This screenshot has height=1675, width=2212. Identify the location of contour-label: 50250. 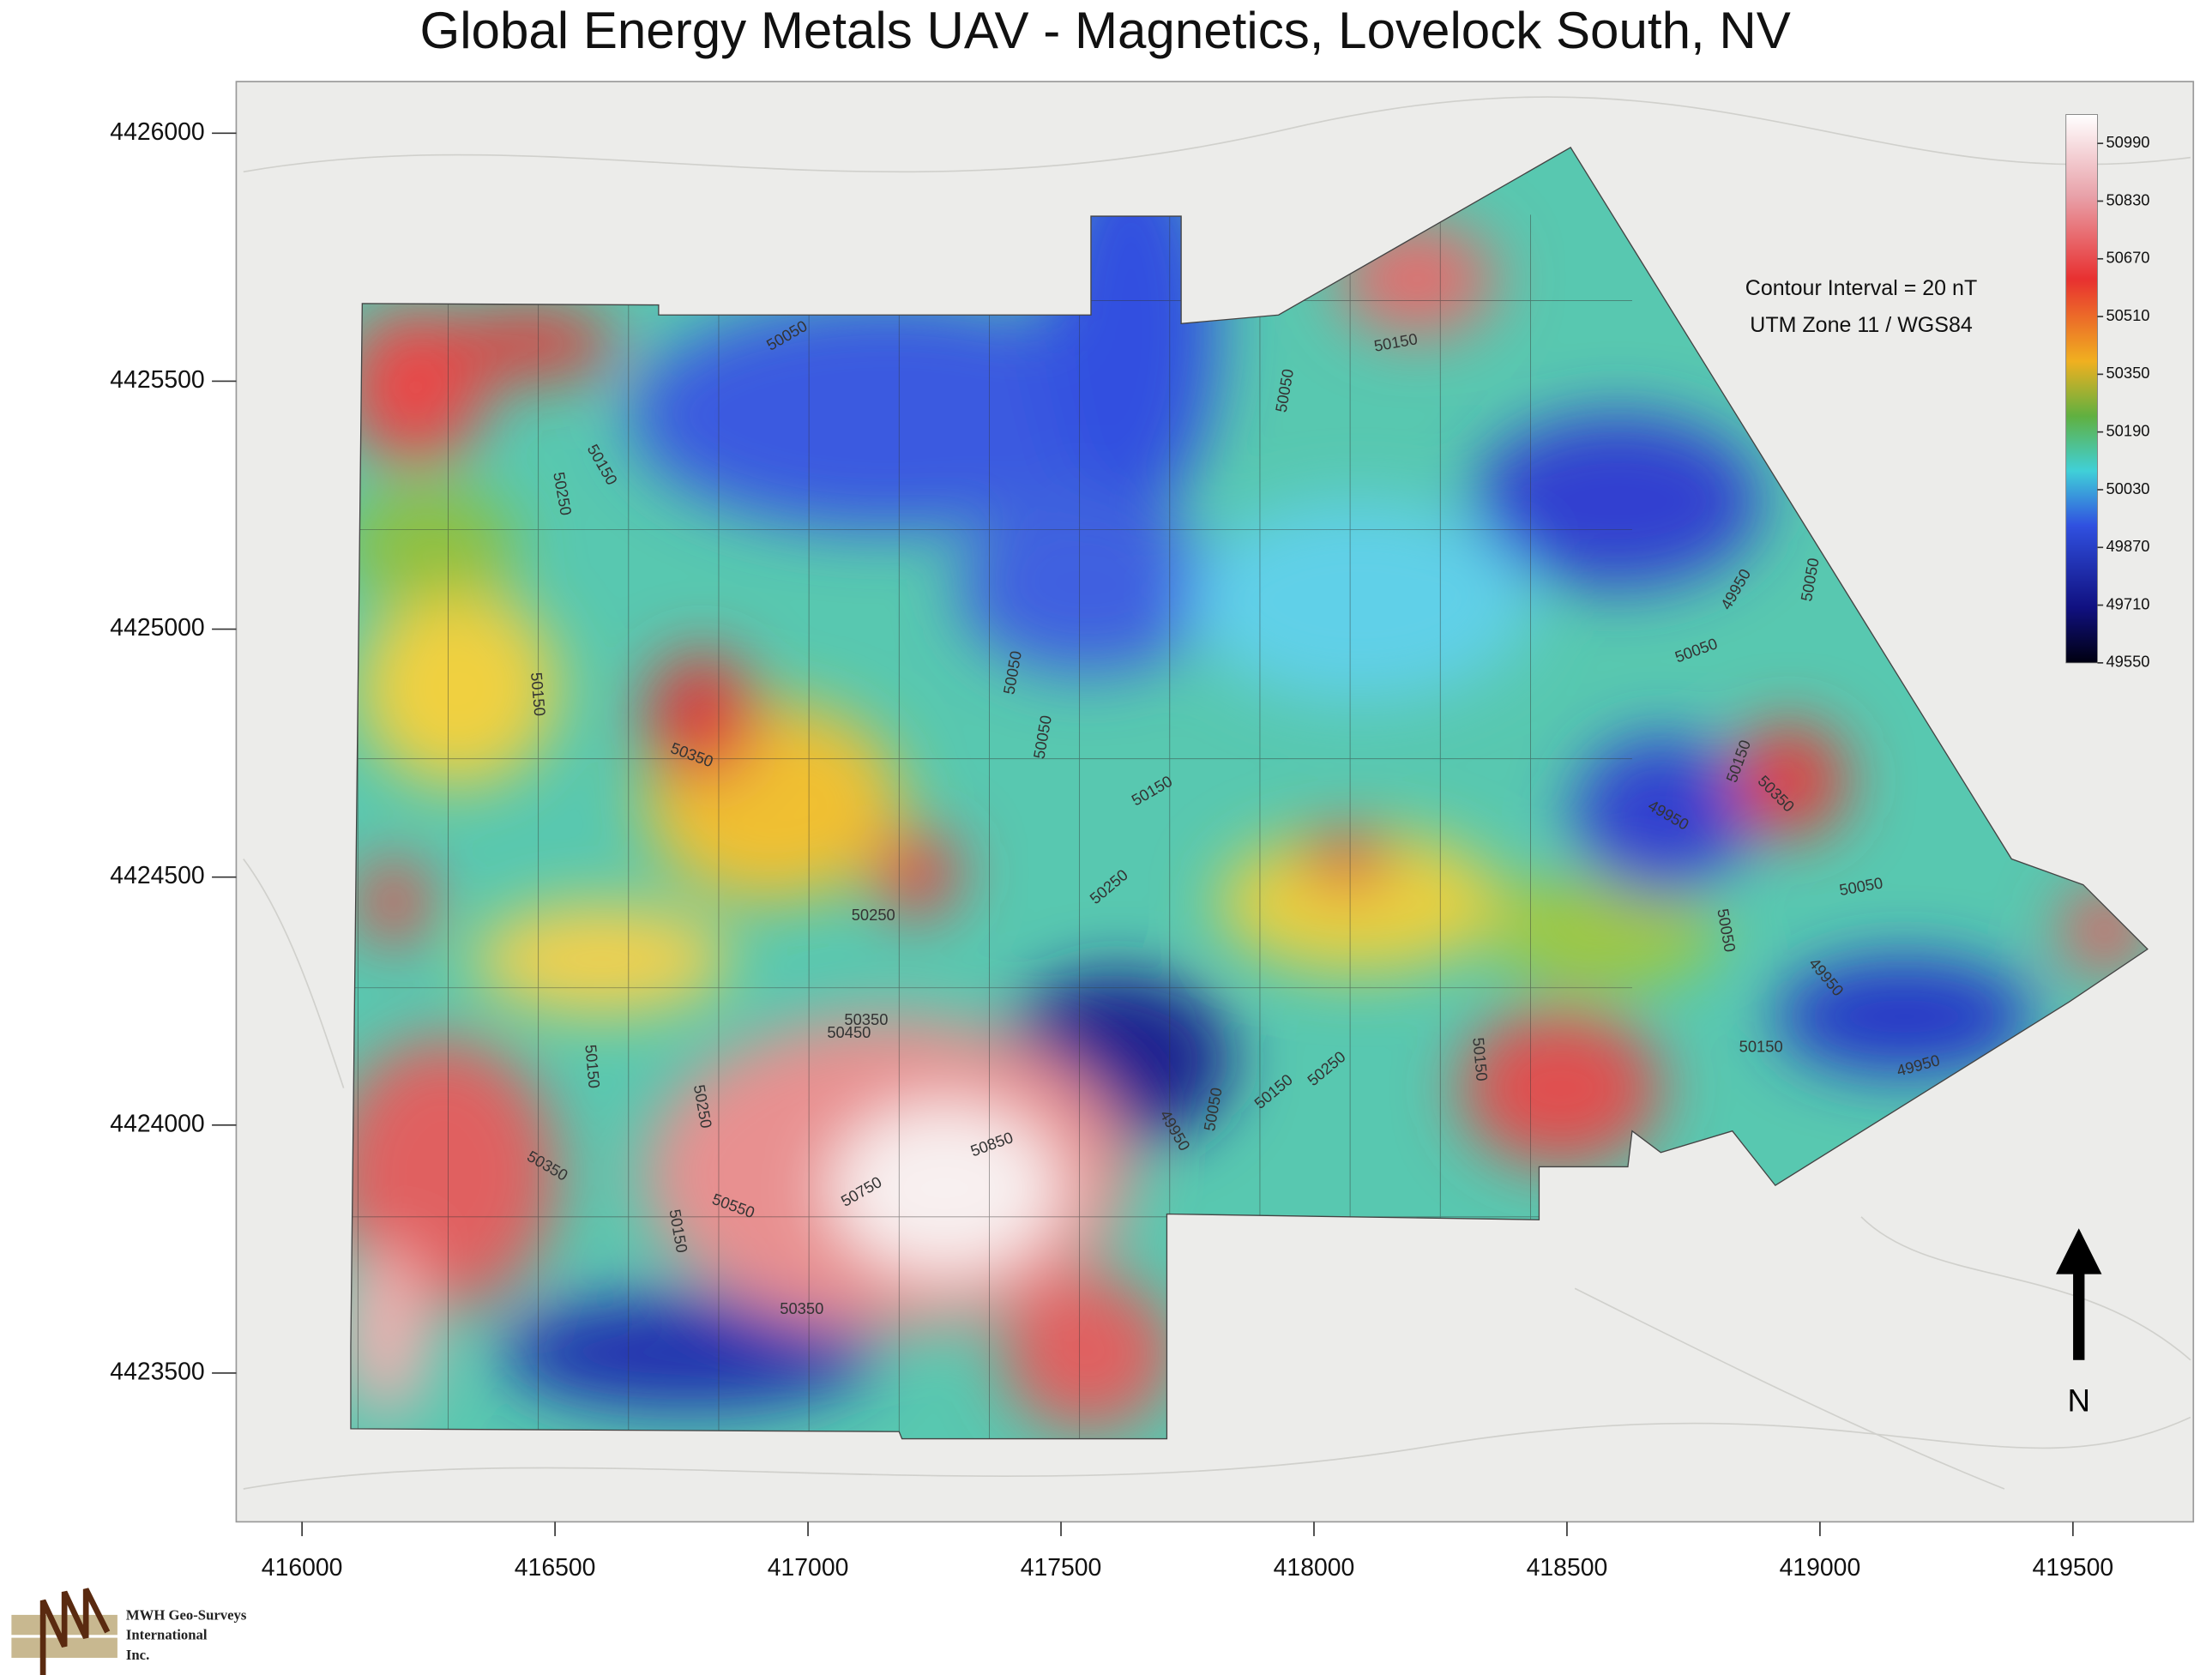
(873, 915).